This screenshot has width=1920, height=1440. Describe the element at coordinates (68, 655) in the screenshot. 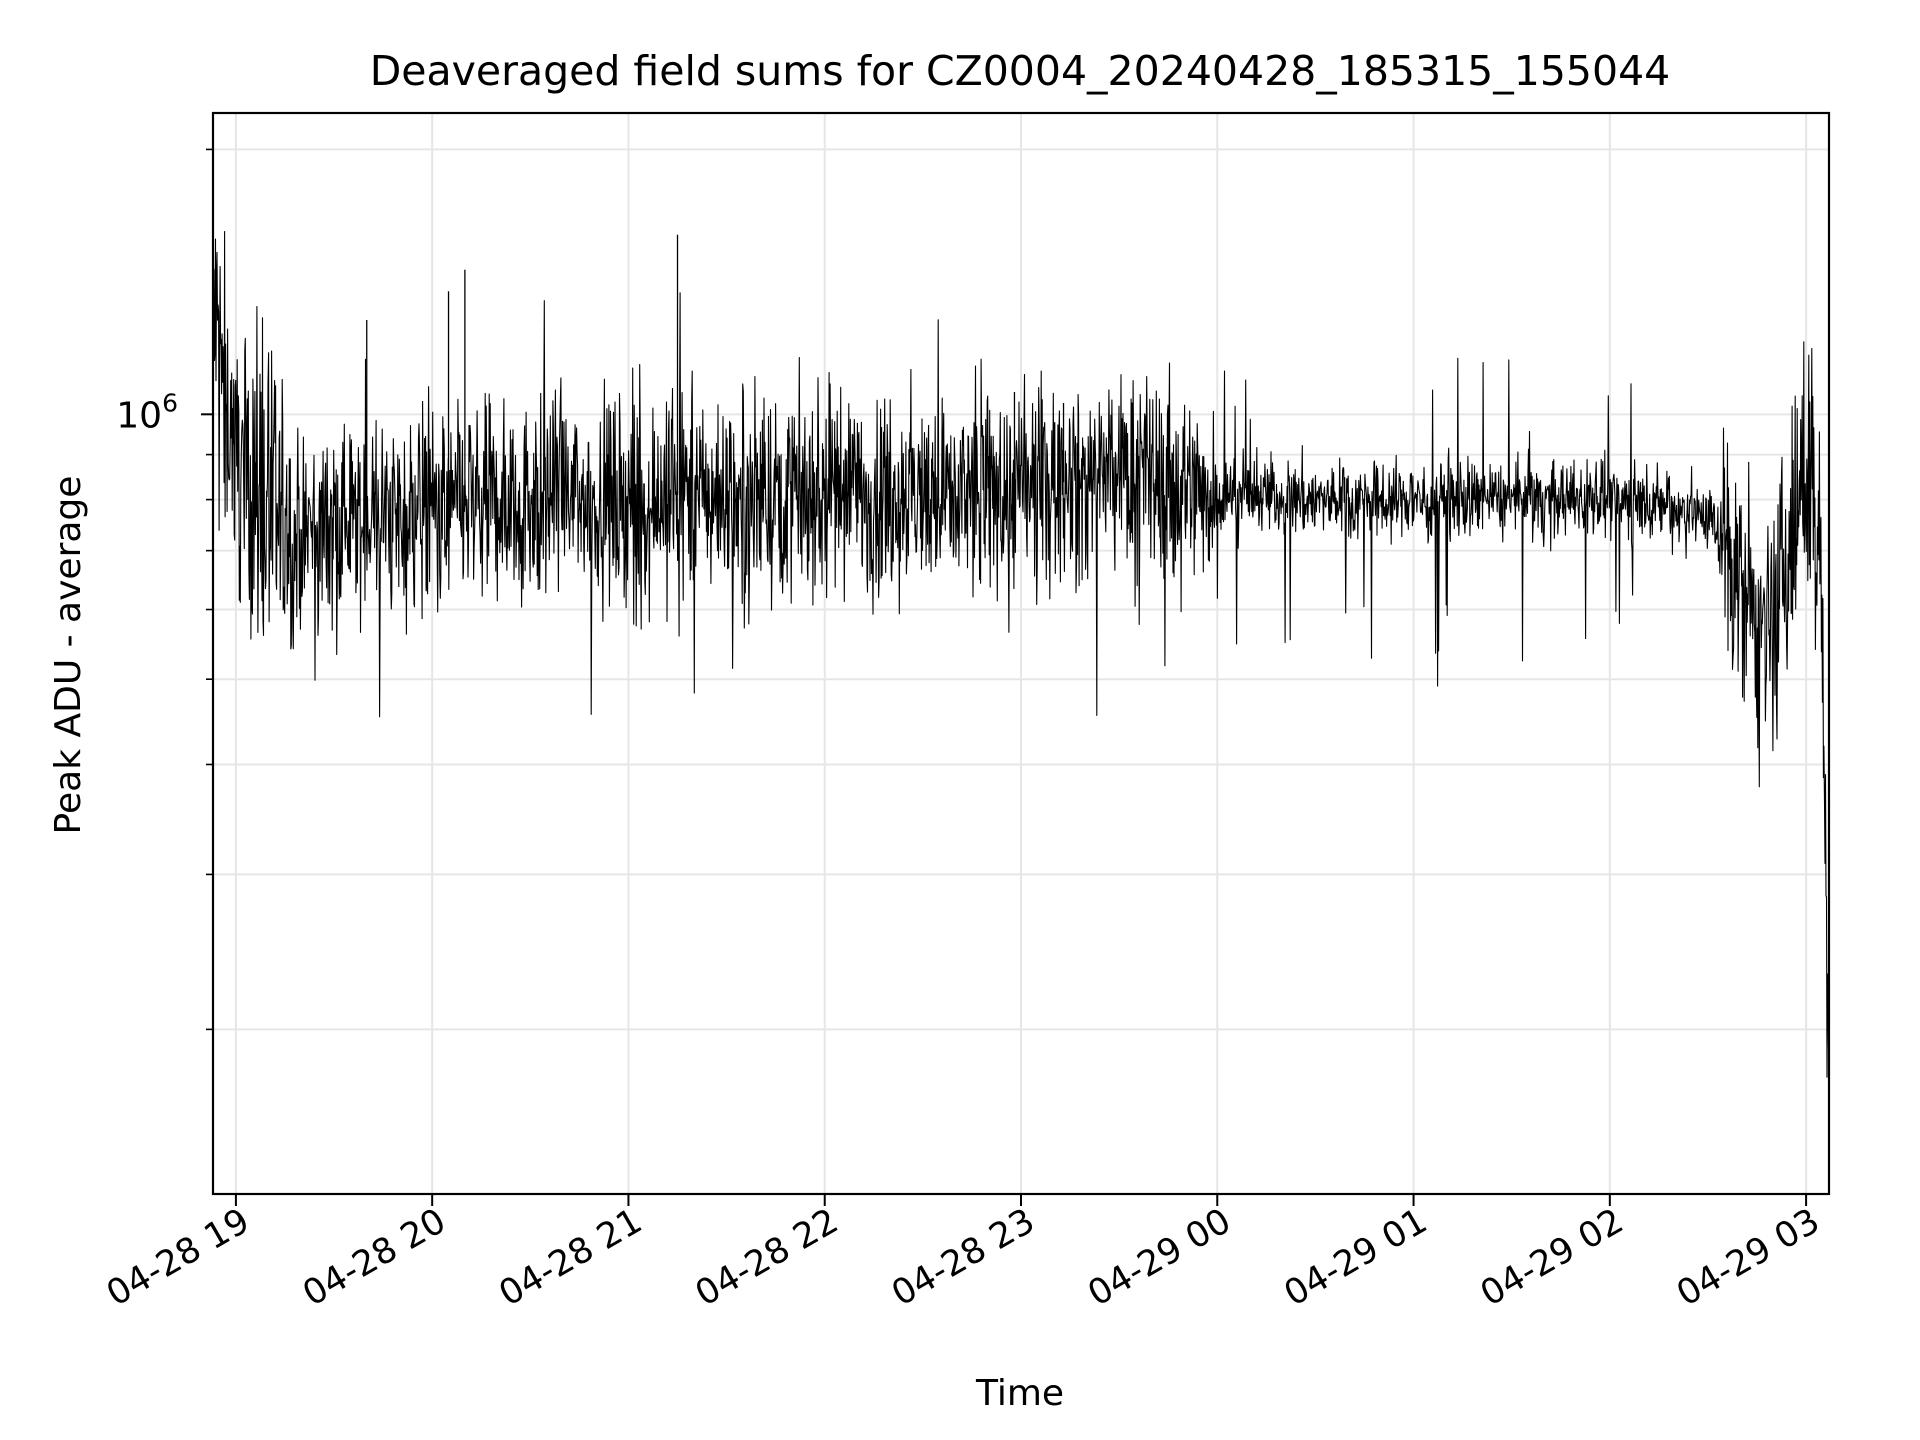

I see `y-axis-label: Peak ADU - average` at that location.